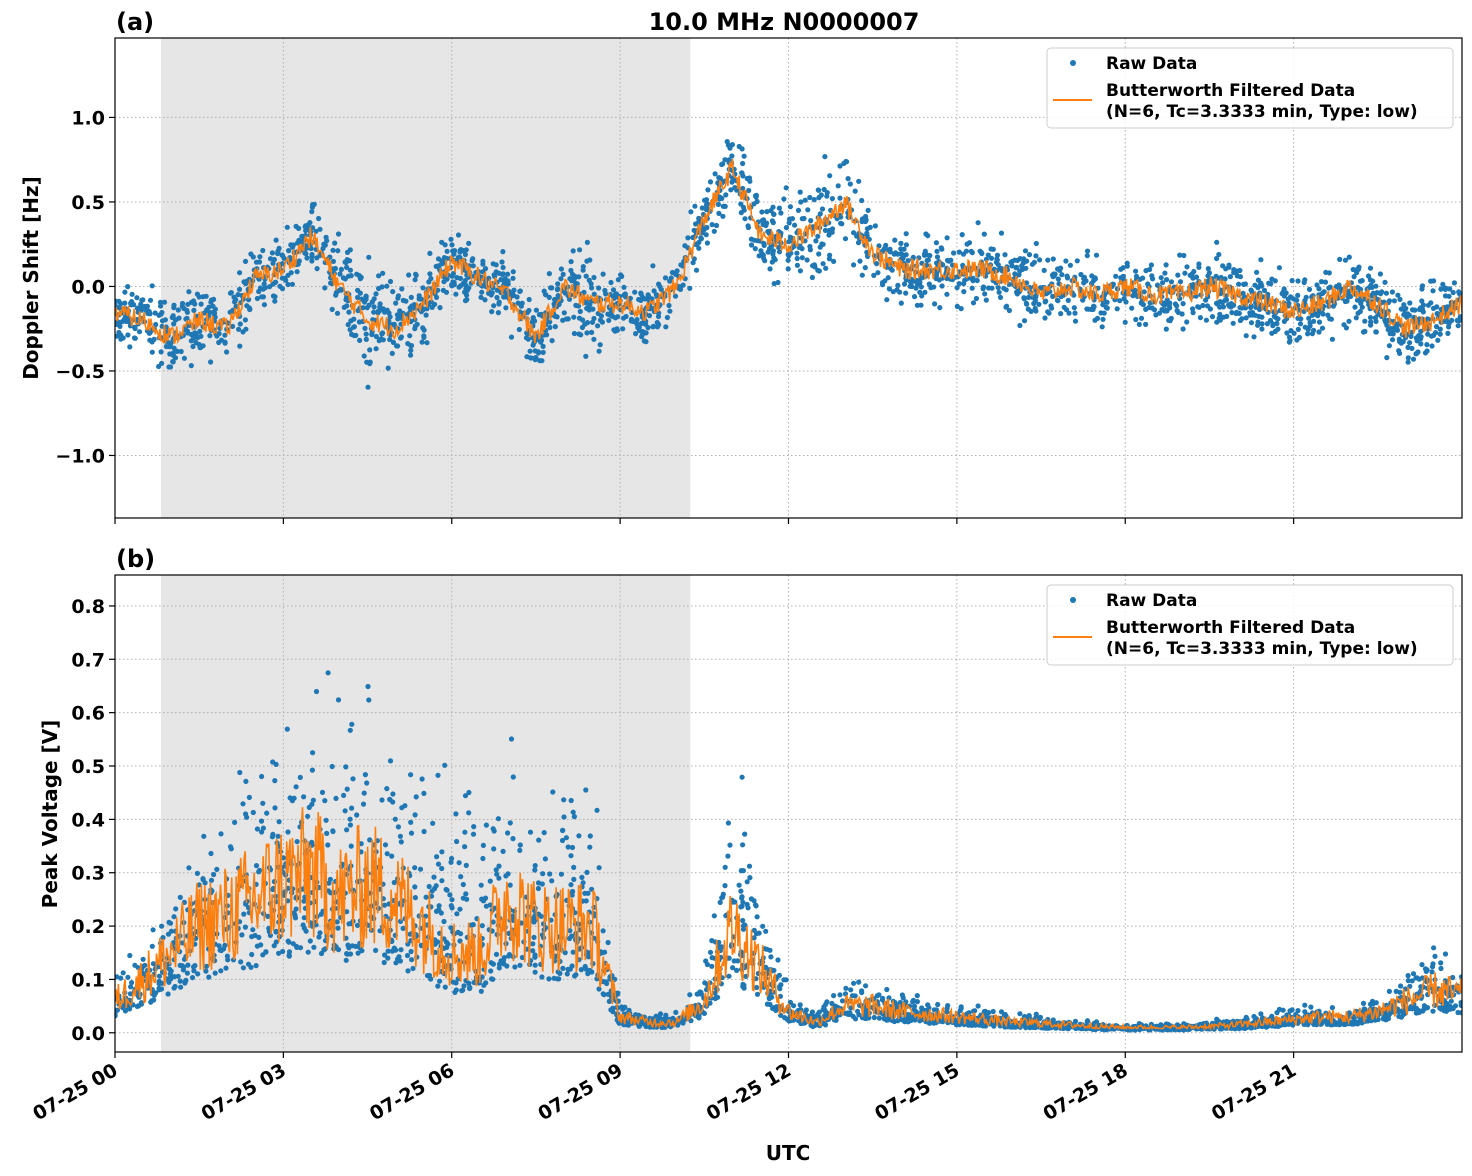 The height and width of the screenshot is (1176, 1472). Describe the element at coordinates (88, 203) in the screenshot. I see `y-tick-label: 0.5` at that location.